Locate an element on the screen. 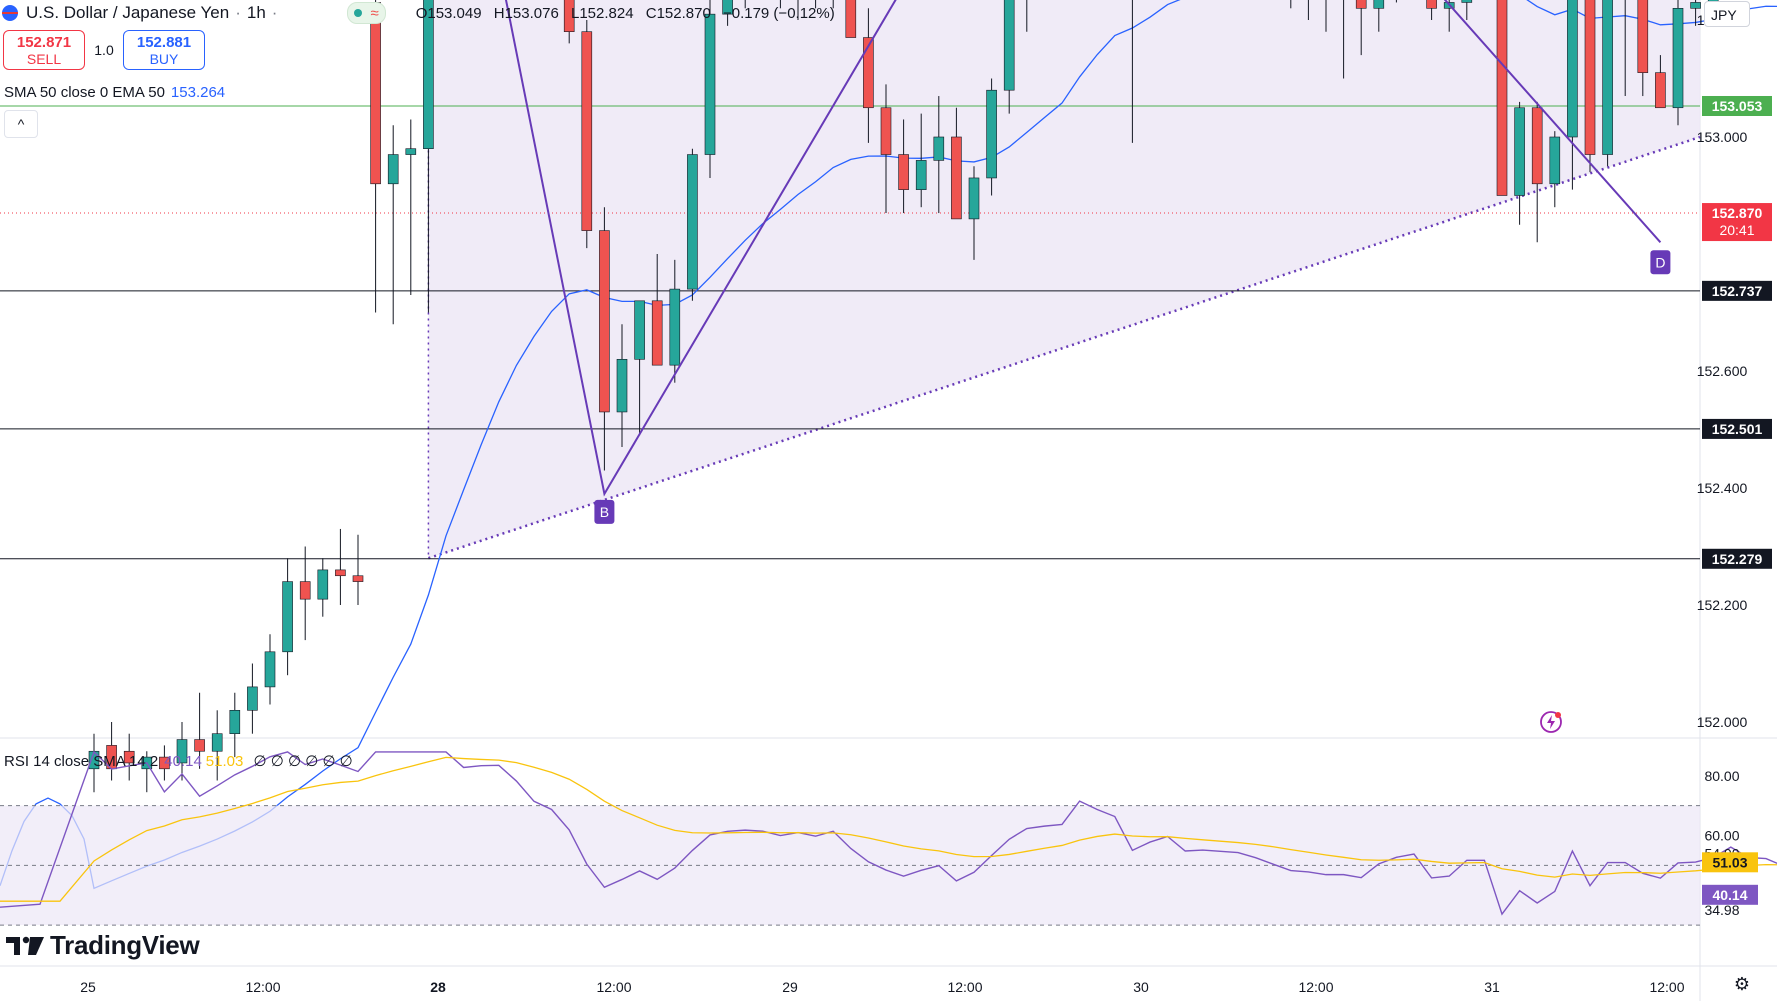  rsi-sma-line is located at coordinates (888, 829).